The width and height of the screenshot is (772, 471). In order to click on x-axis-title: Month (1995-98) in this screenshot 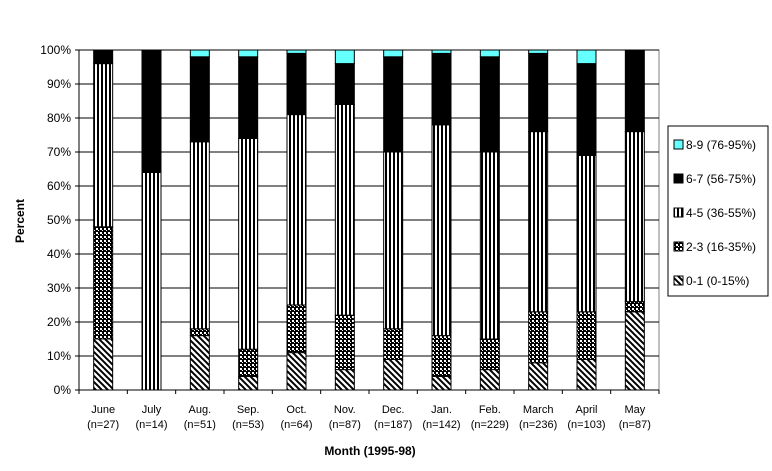, I will do `click(369, 451)`.